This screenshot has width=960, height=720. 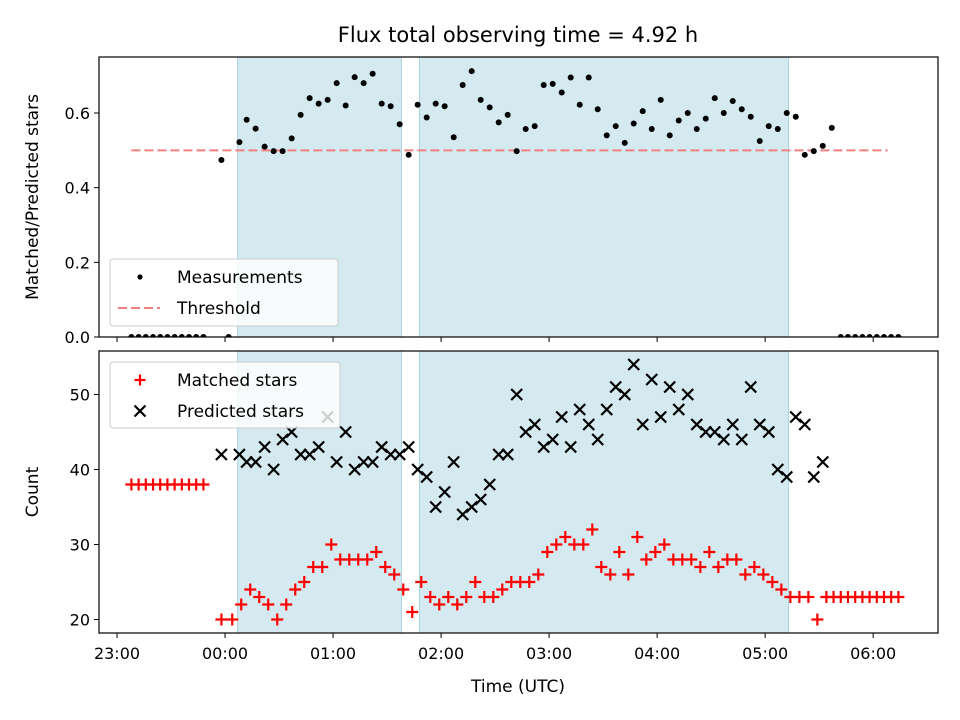 What do you see at coordinates (80, 620) in the screenshot?
I see `y-tick-label: 20` at bounding box center [80, 620].